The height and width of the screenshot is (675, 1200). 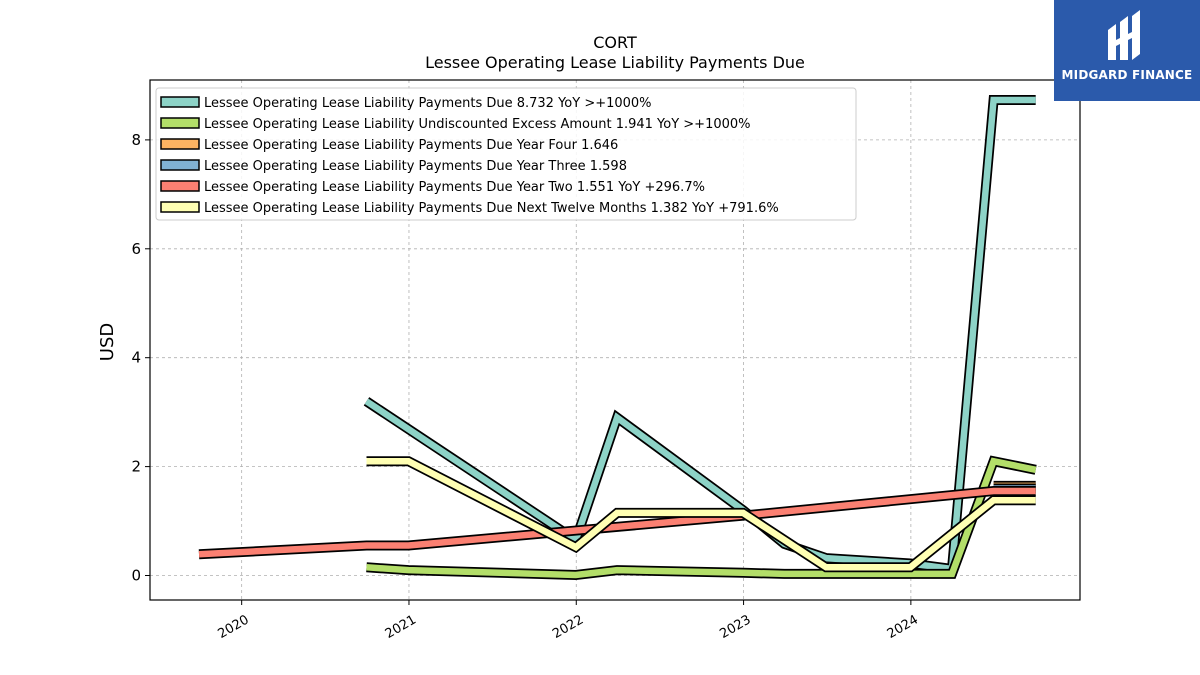 I want to click on y-tick-label: 8, so click(x=136, y=140).